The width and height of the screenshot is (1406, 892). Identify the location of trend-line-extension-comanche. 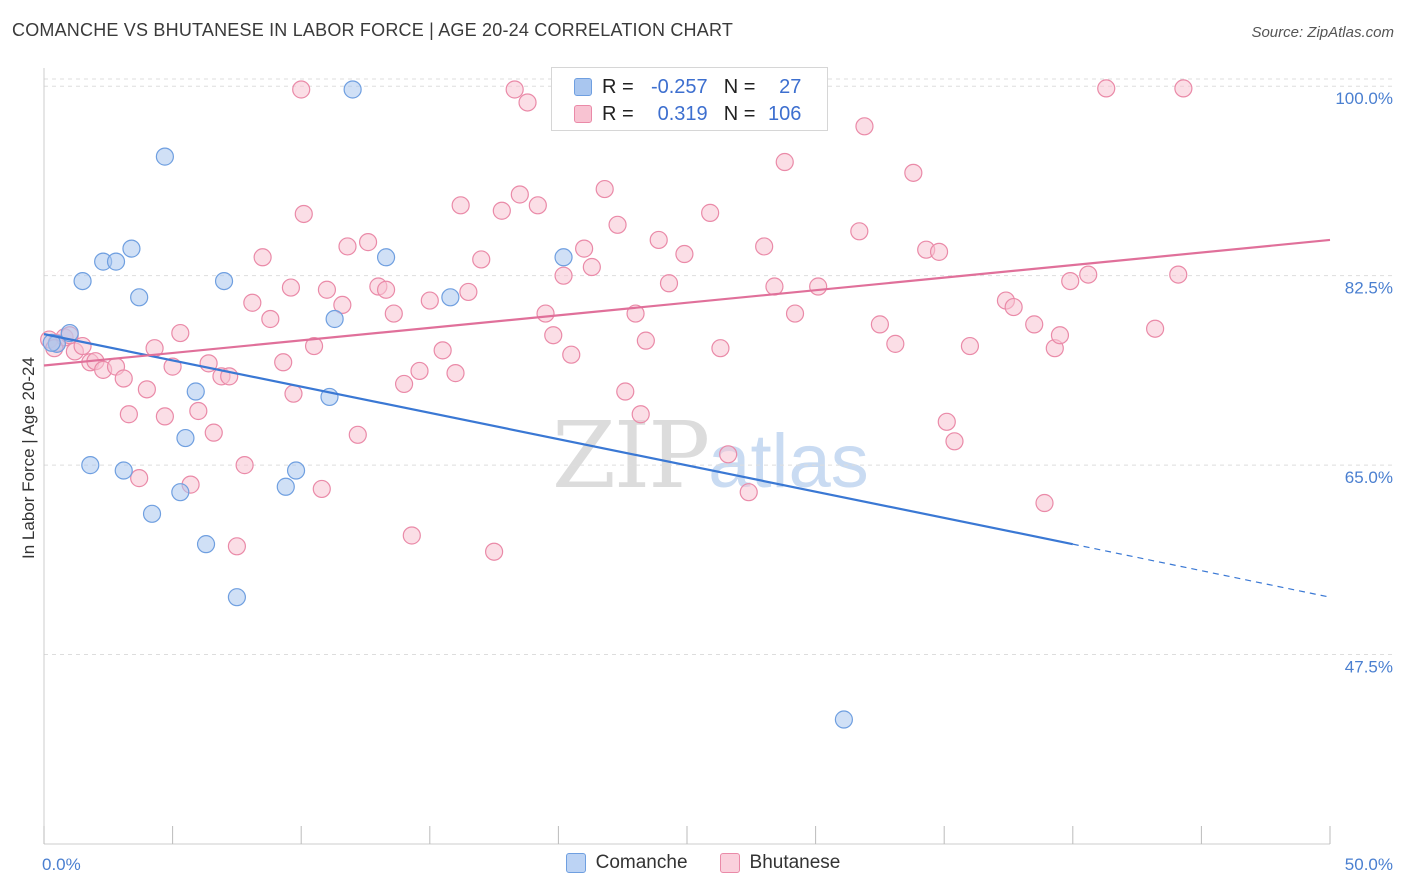
(1201, 570).